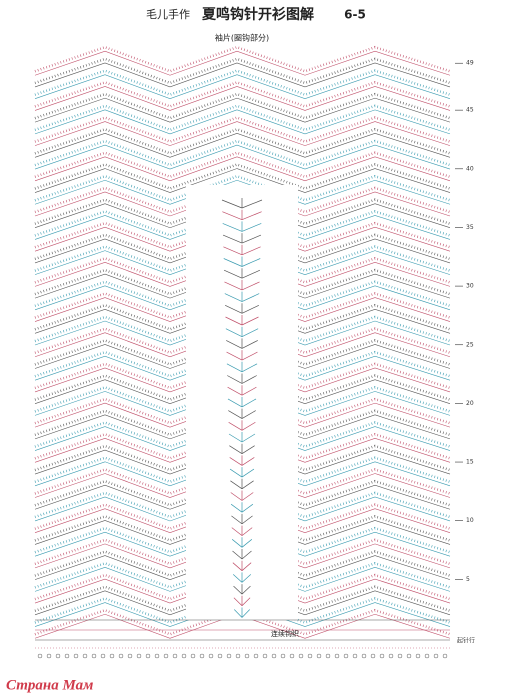 Image resolution: width=507 pixels, height=700 pixels. I want to click on subtitle: 袖片(圈钩部分), so click(242, 38).